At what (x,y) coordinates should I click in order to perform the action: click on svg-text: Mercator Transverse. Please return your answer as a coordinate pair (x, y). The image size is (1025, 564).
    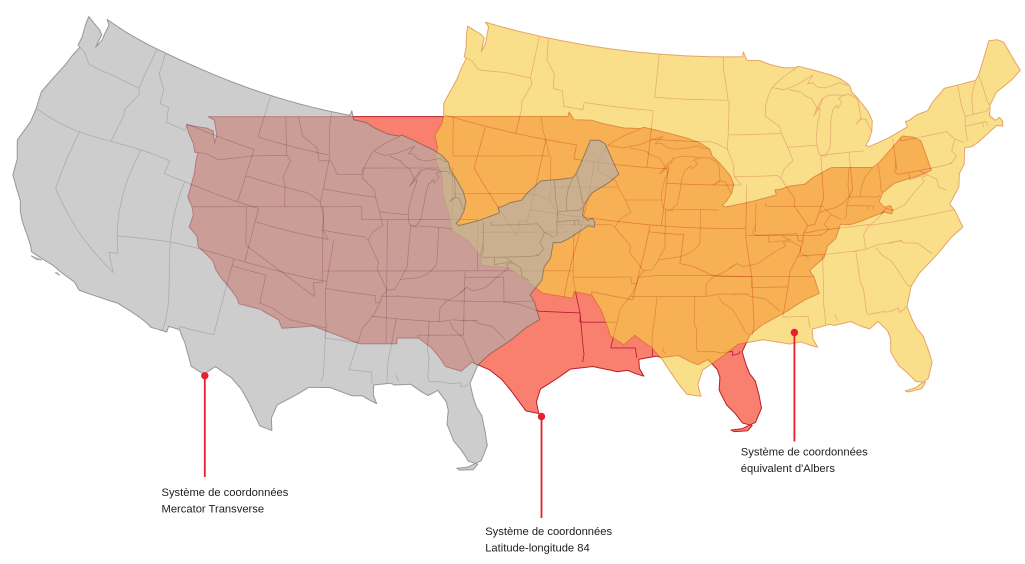
    Looking at the image, I should click on (213, 509).